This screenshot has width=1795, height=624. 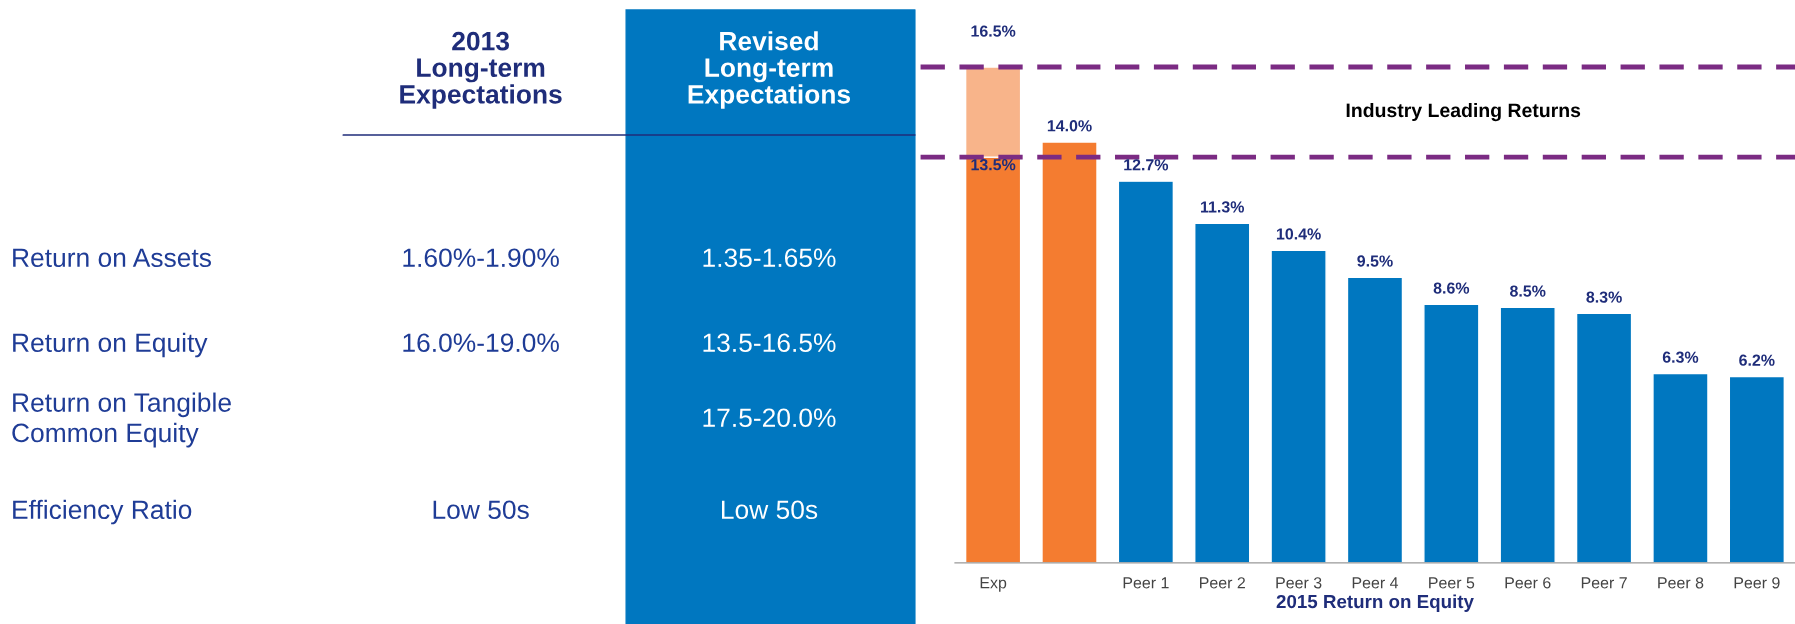 What do you see at coordinates (1680, 357) in the screenshot?
I see `data-label: 6.3%` at bounding box center [1680, 357].